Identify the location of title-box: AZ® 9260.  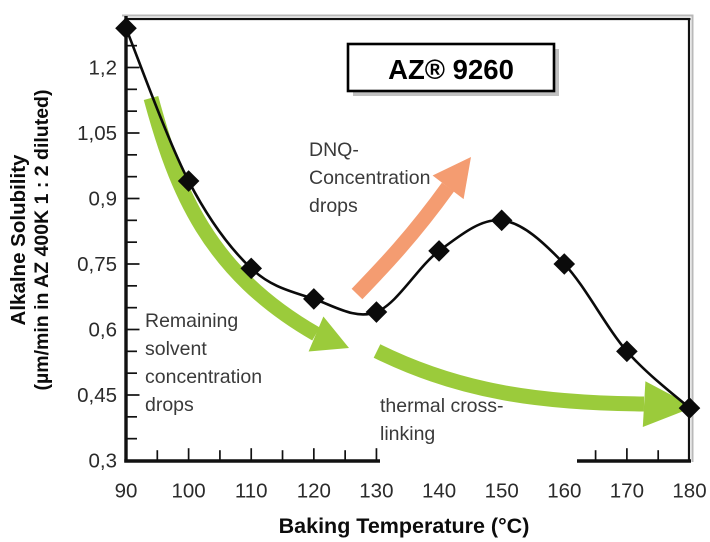
(452, 69).